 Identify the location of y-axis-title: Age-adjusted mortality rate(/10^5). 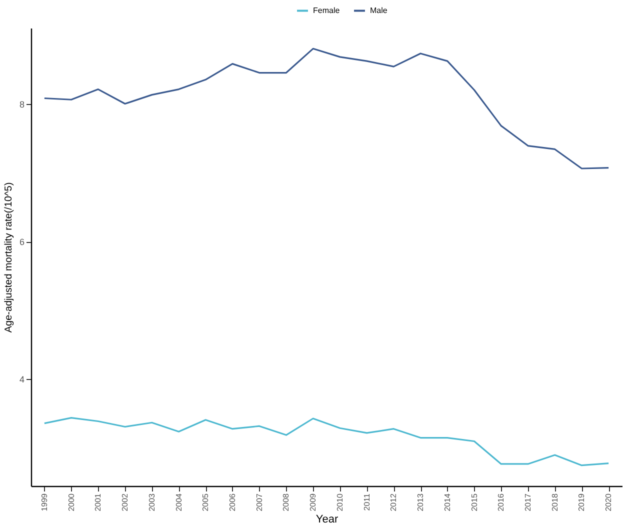
(8, 257).